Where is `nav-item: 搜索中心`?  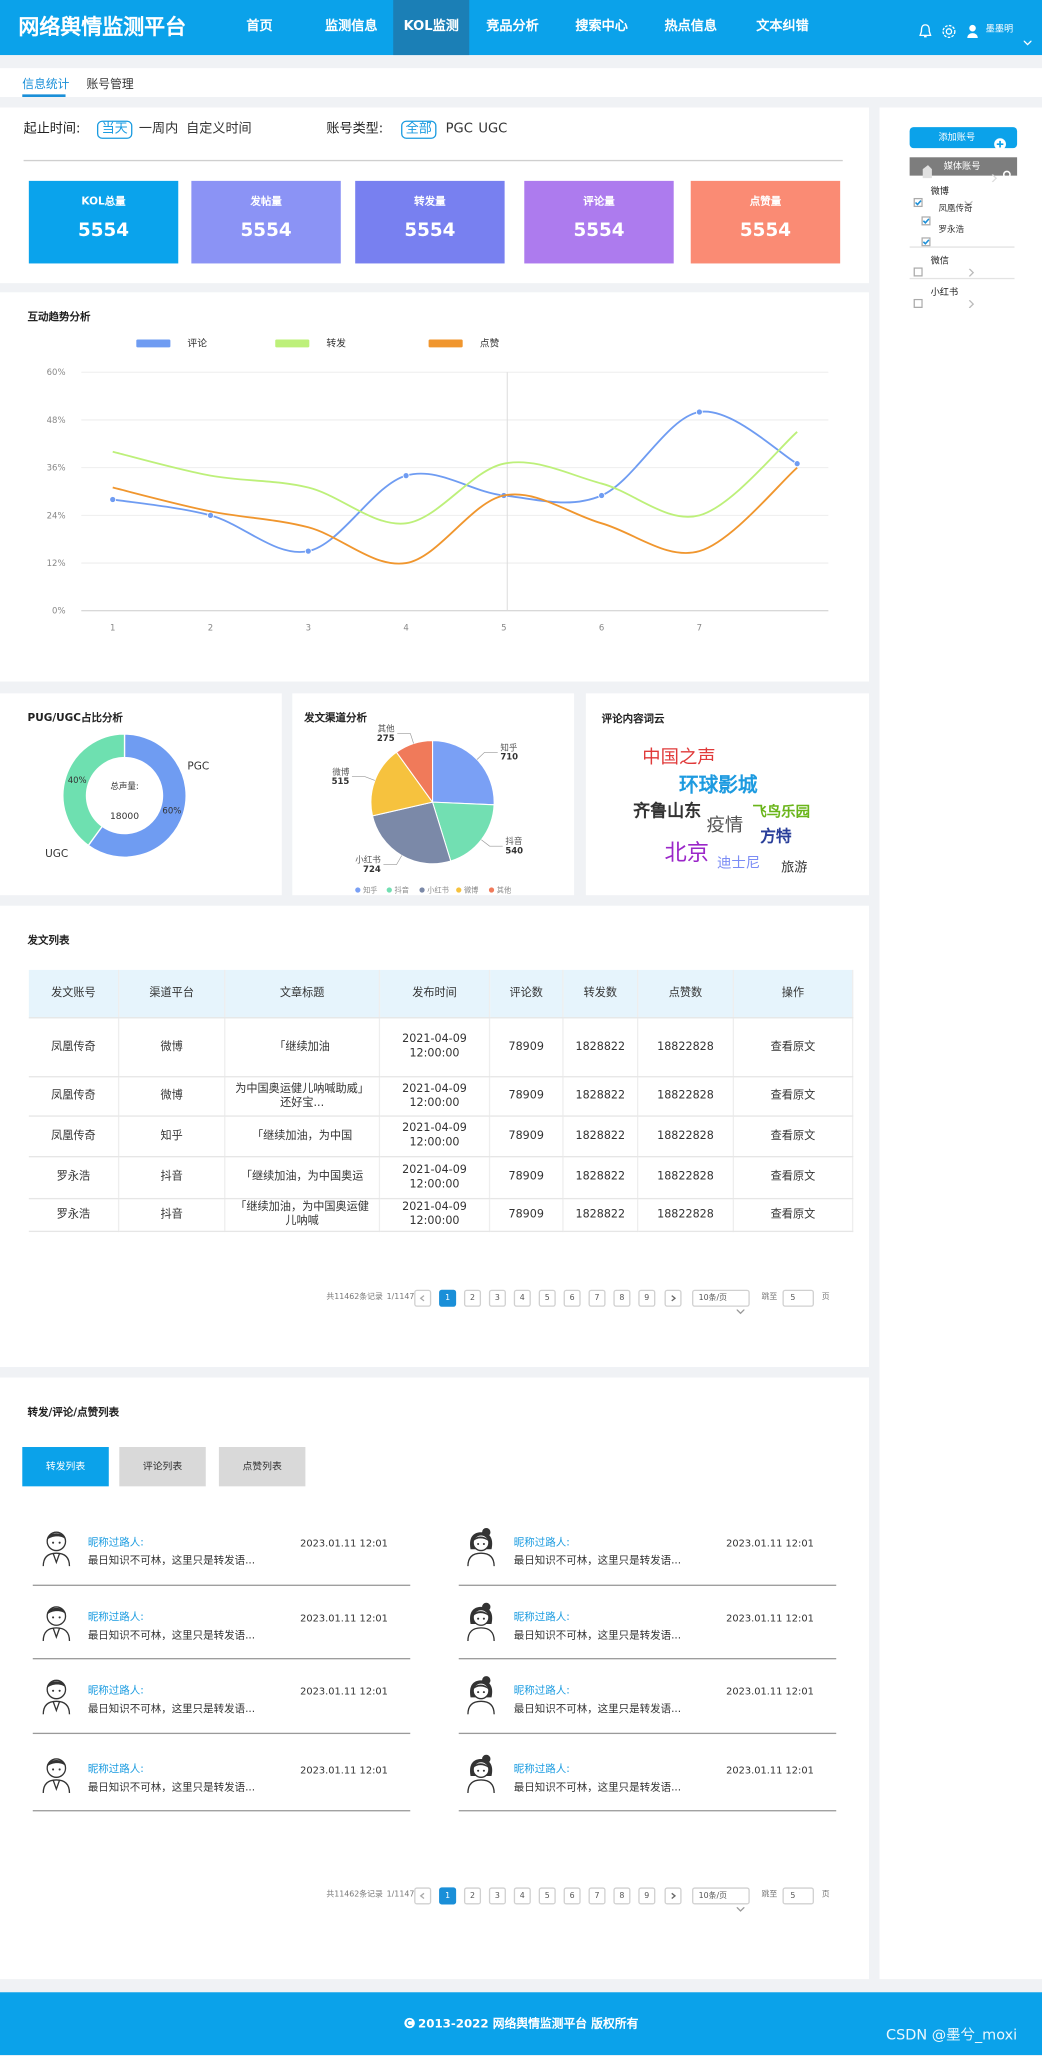 nav-item: 搜索中心 is located at coordinates (601, 27).